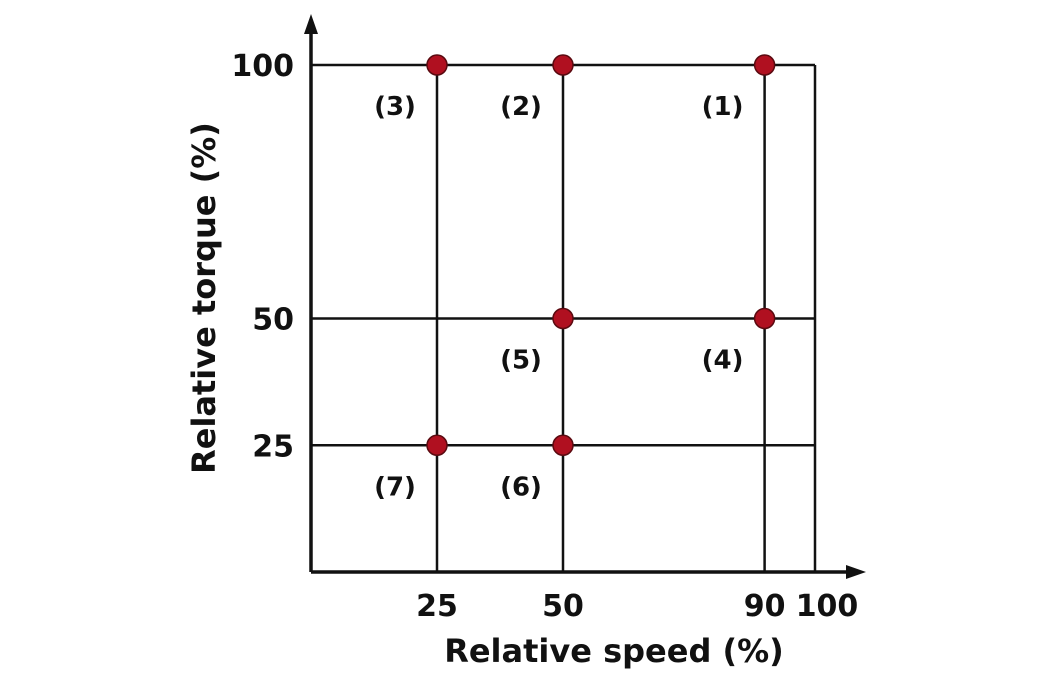 The height and width of the screenshot is (694, 1044). What do you see at coordinates (723, 361) in the screenshot?
I see `point-label-4: (4)` at bounding box center [723, 361].